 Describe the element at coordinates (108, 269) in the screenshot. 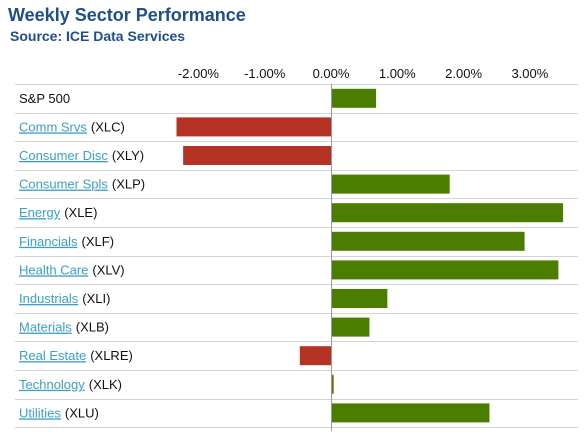

I see `ticker-label: (XLV)` at that location.